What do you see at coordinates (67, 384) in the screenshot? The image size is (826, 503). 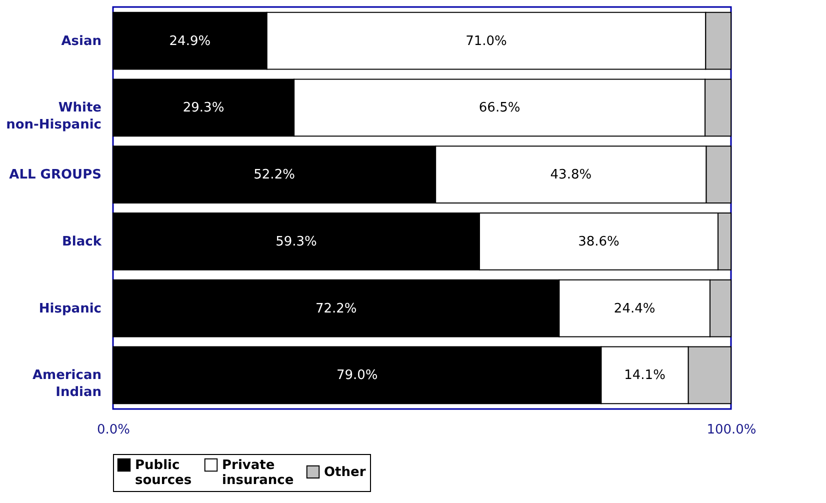 I see `y-tick-label: American Indian` at bounding box center [67, 384].